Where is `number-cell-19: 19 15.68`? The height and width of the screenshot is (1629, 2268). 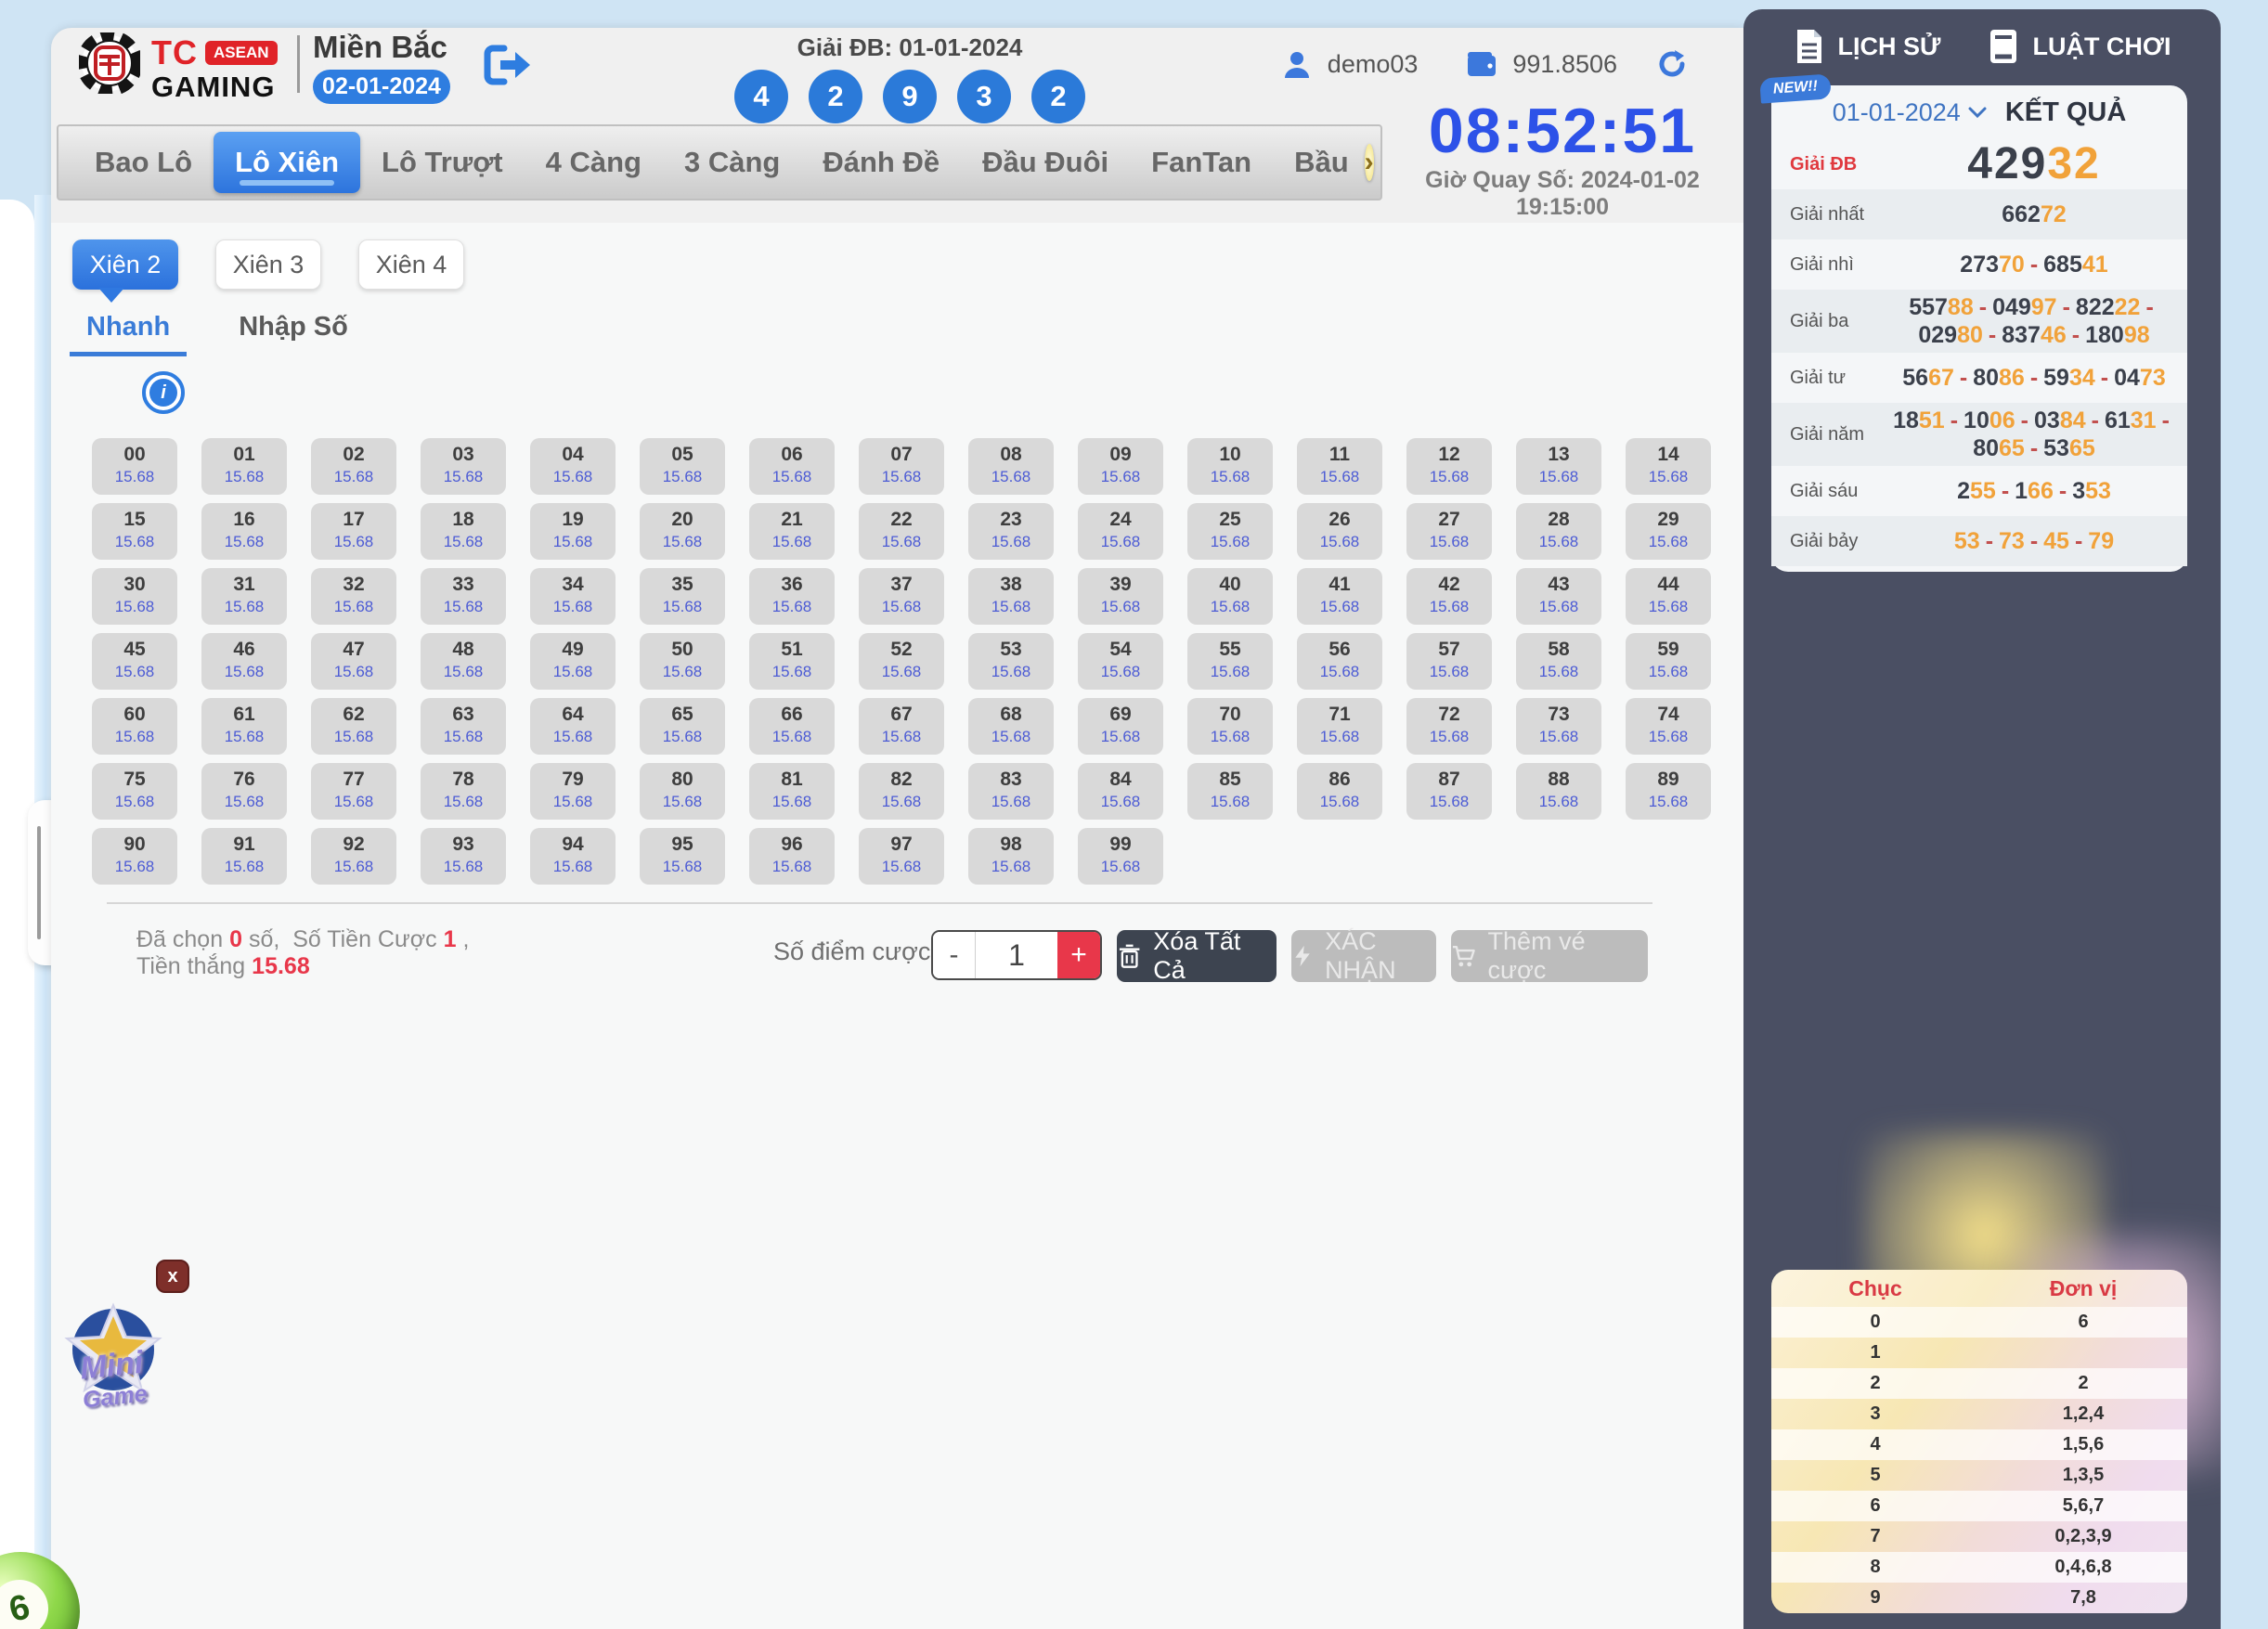 number-cell-19: 19 15.68 is located at coordinates (573, 532).